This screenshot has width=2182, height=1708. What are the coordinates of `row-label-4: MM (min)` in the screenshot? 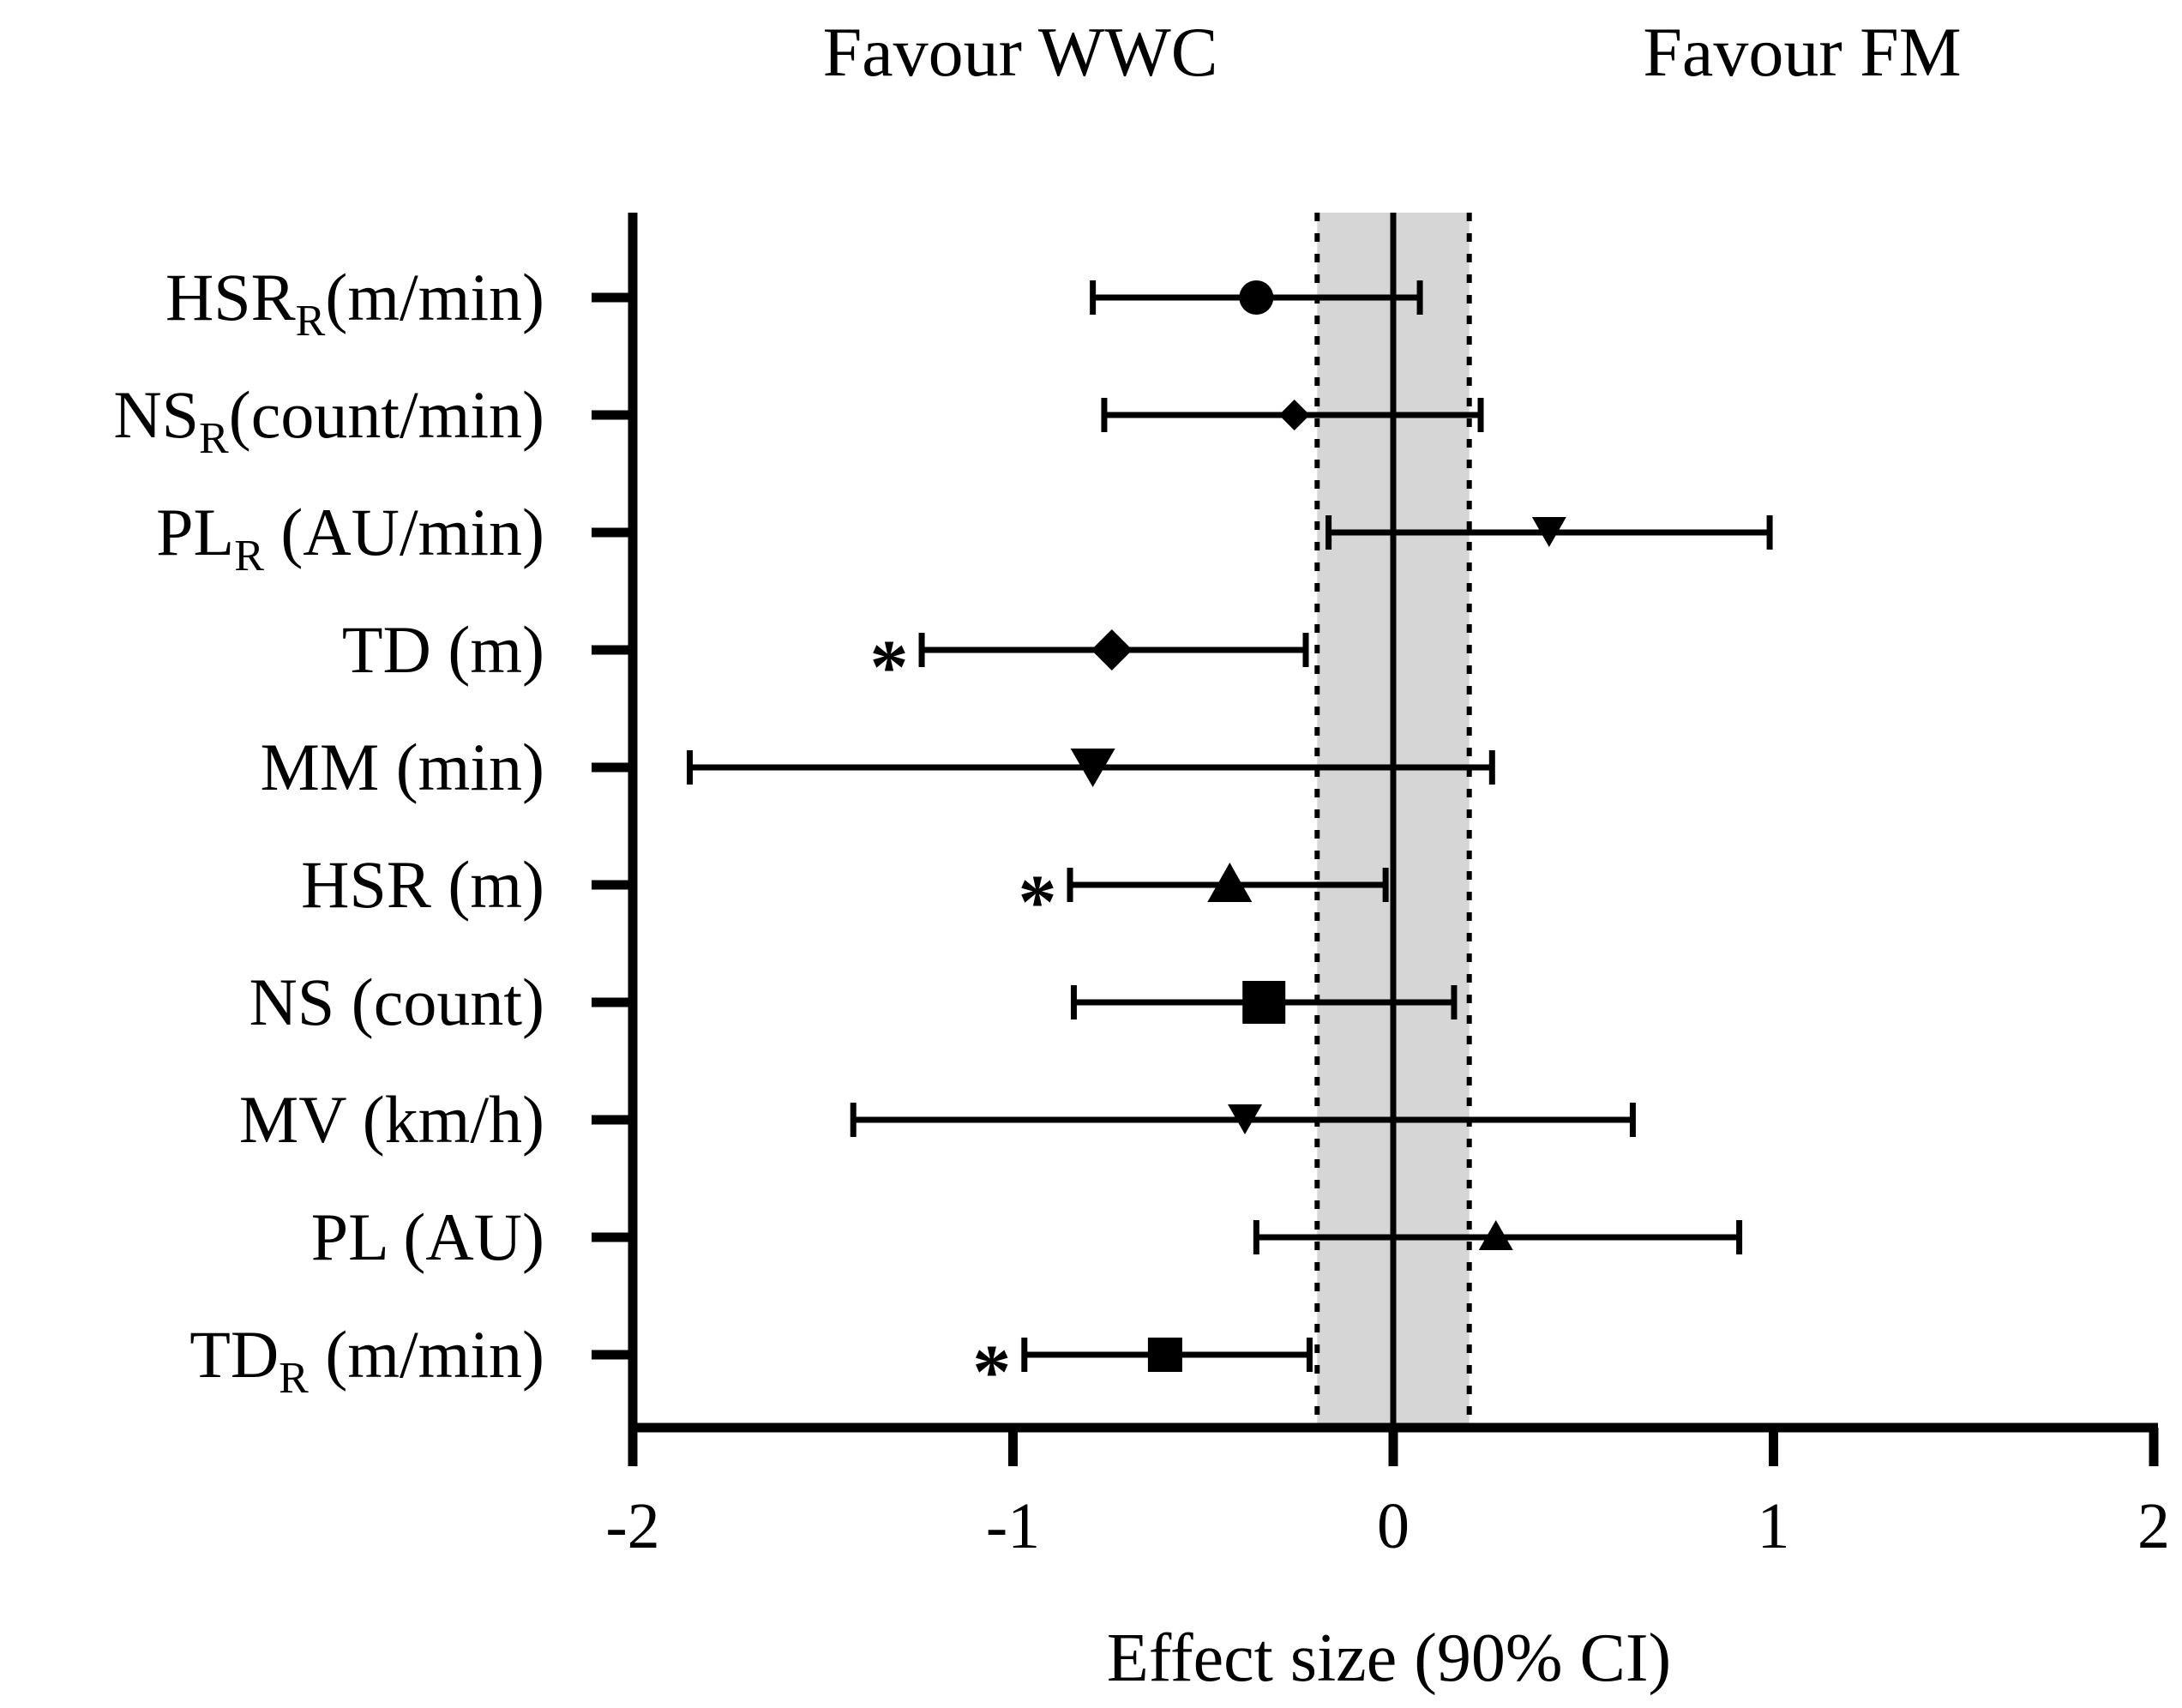 It's located at (403, 767).